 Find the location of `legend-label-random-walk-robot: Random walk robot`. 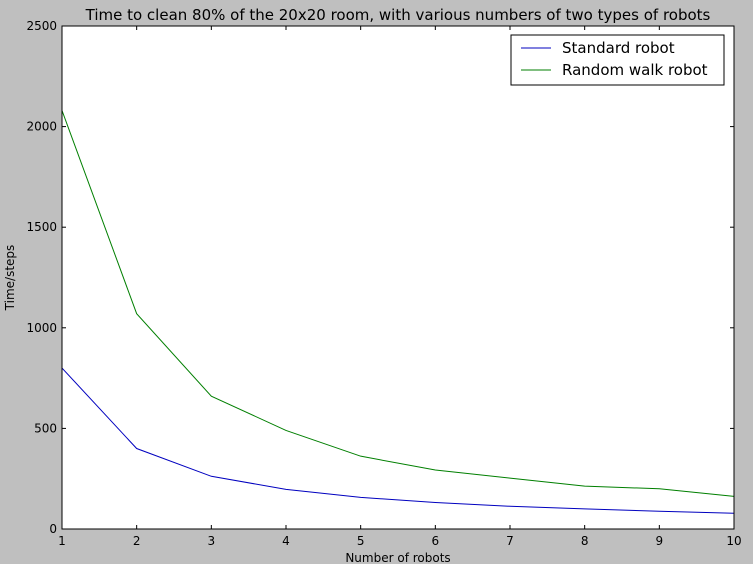

legend-label-random-walk-robot: Random walk robot is located at coordinates (635, 70).